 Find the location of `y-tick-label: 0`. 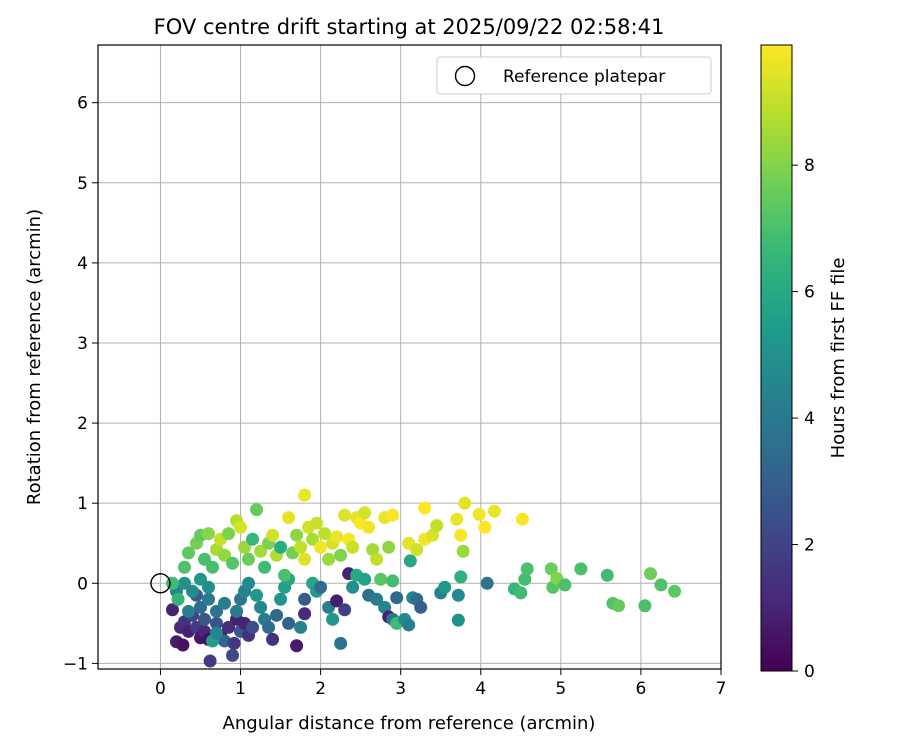

y-tick-label: 0 is located at coordinates (82, 584).